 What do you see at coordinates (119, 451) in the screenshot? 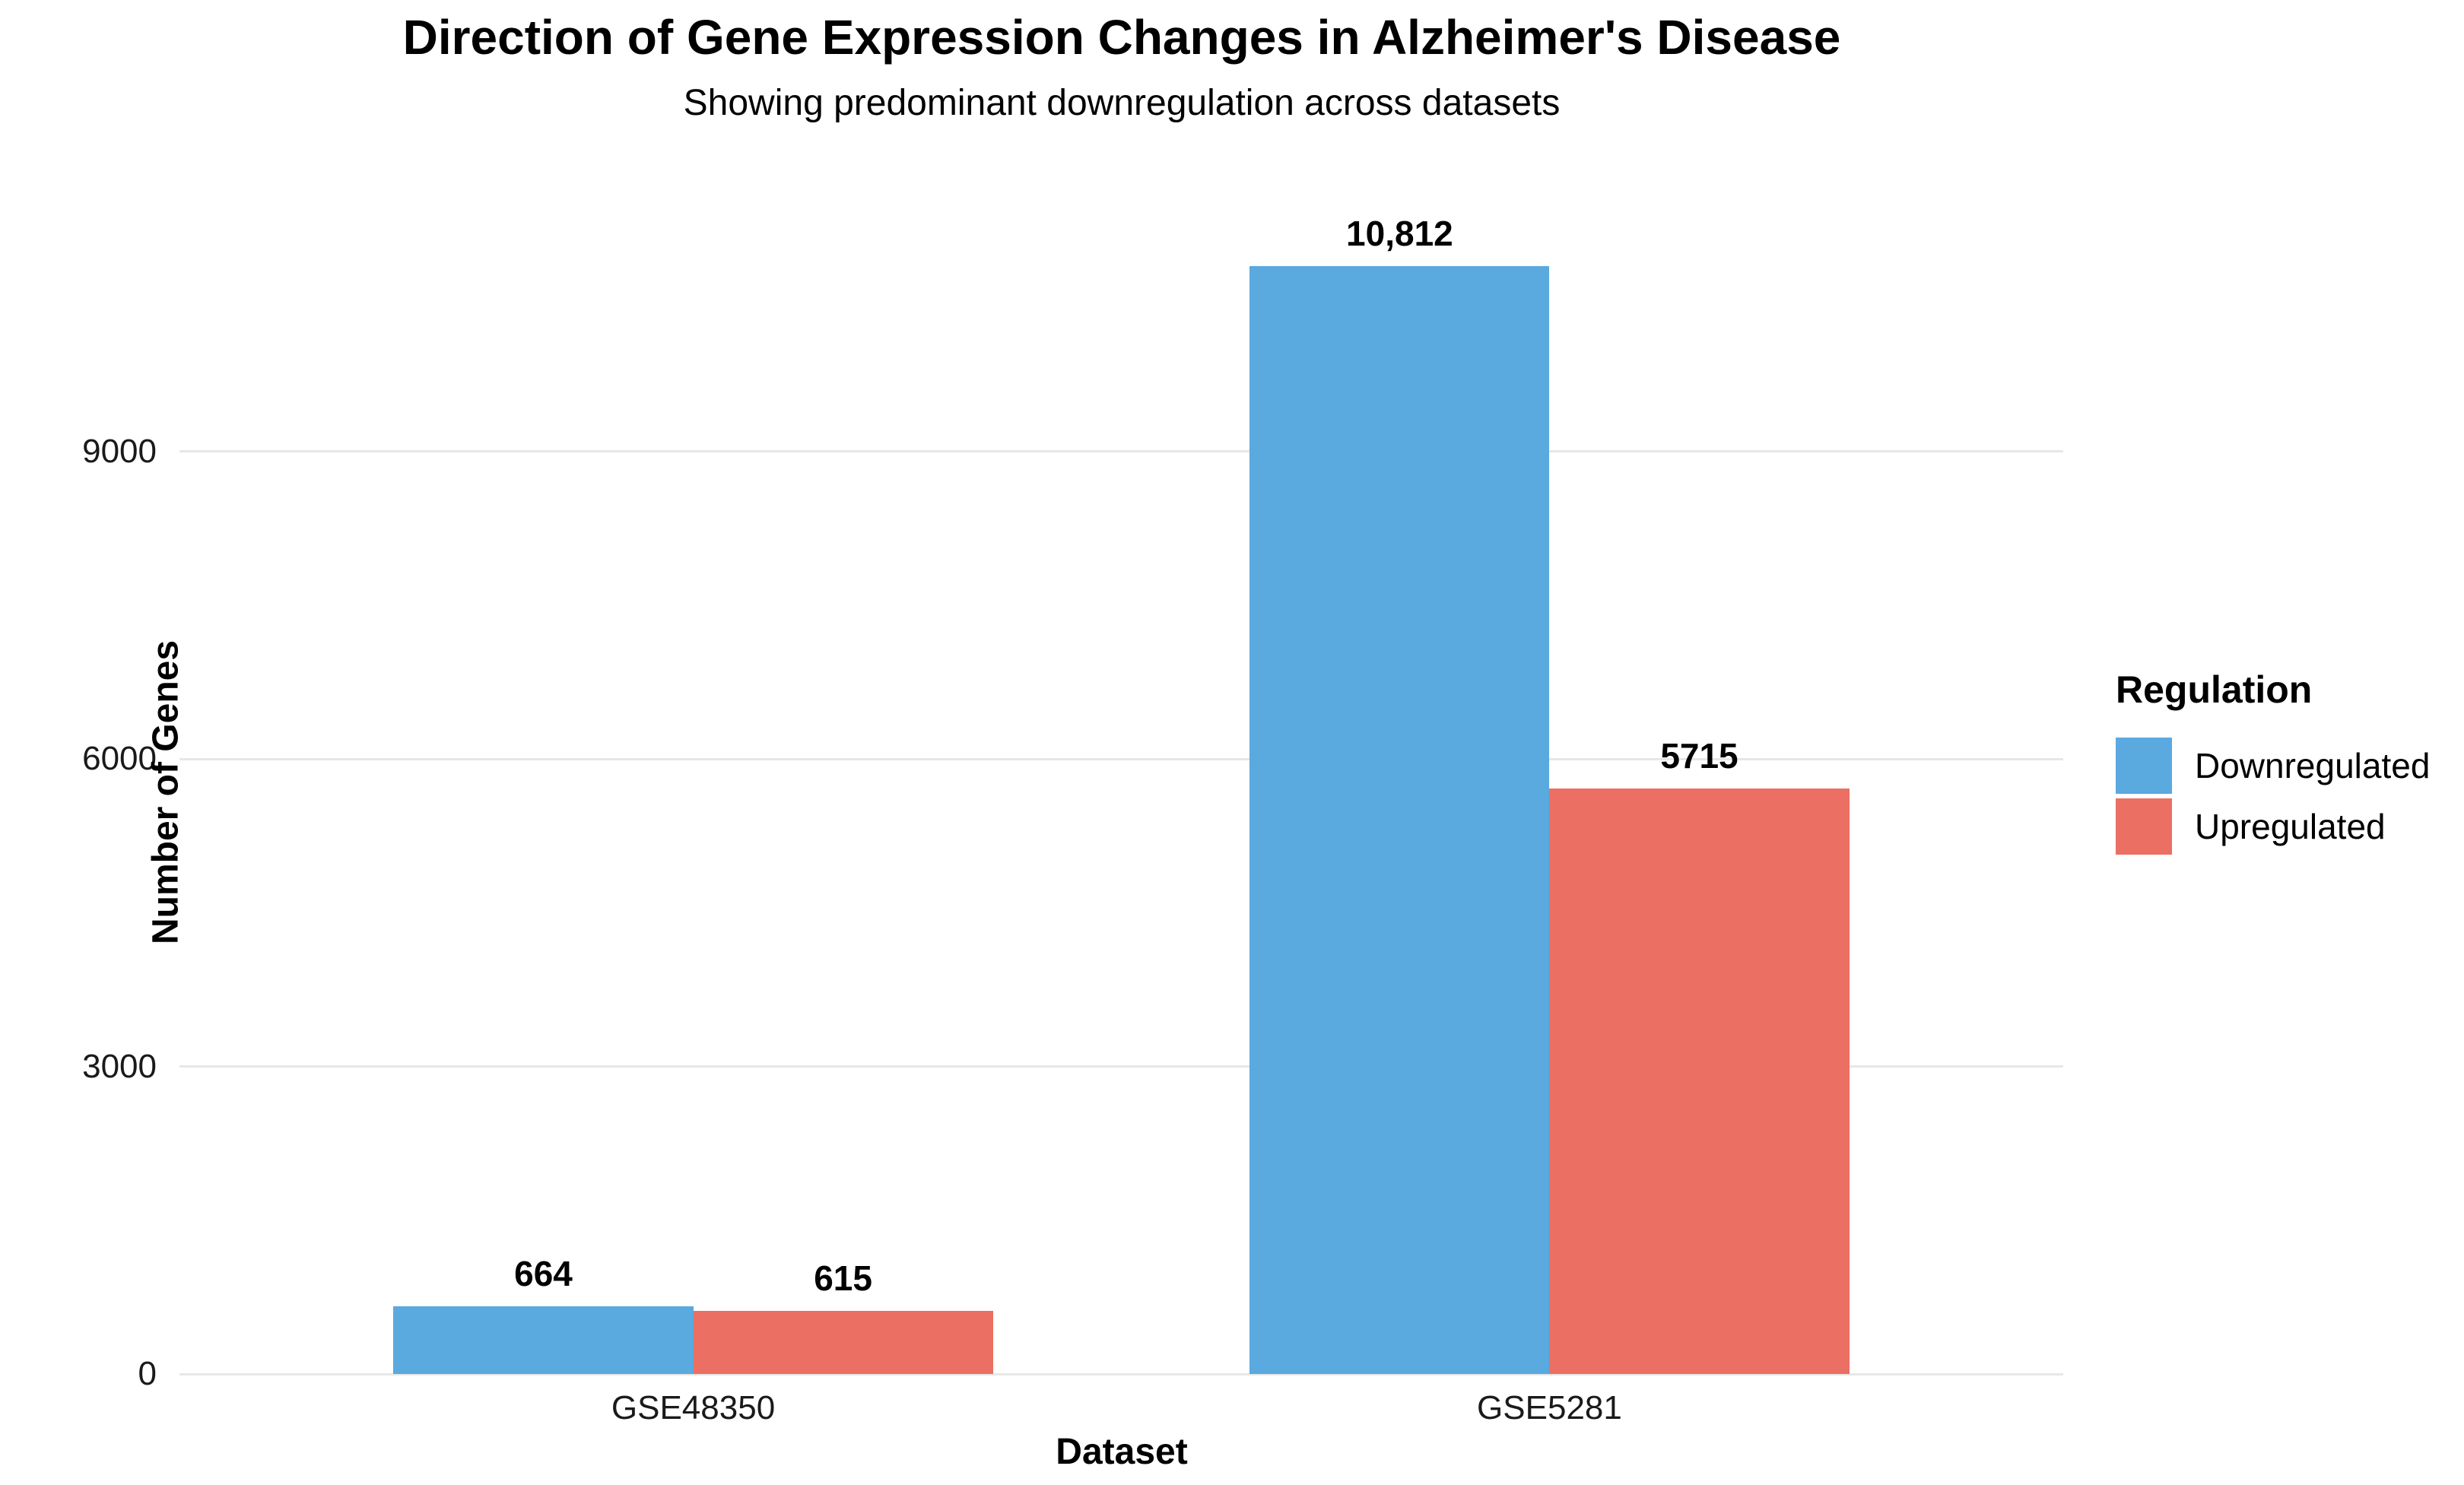
I see `y-tick-label: 9000` at bounding box center [119, 451].